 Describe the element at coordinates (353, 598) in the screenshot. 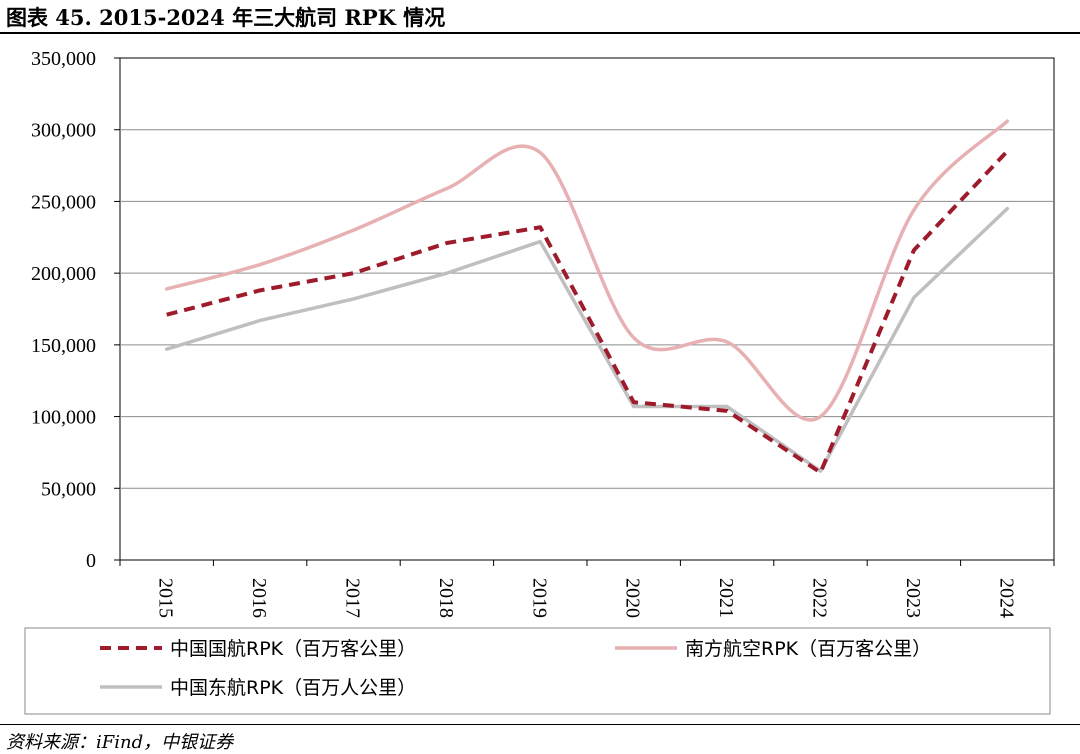

I see `x-tick-label: 2017` at that location.